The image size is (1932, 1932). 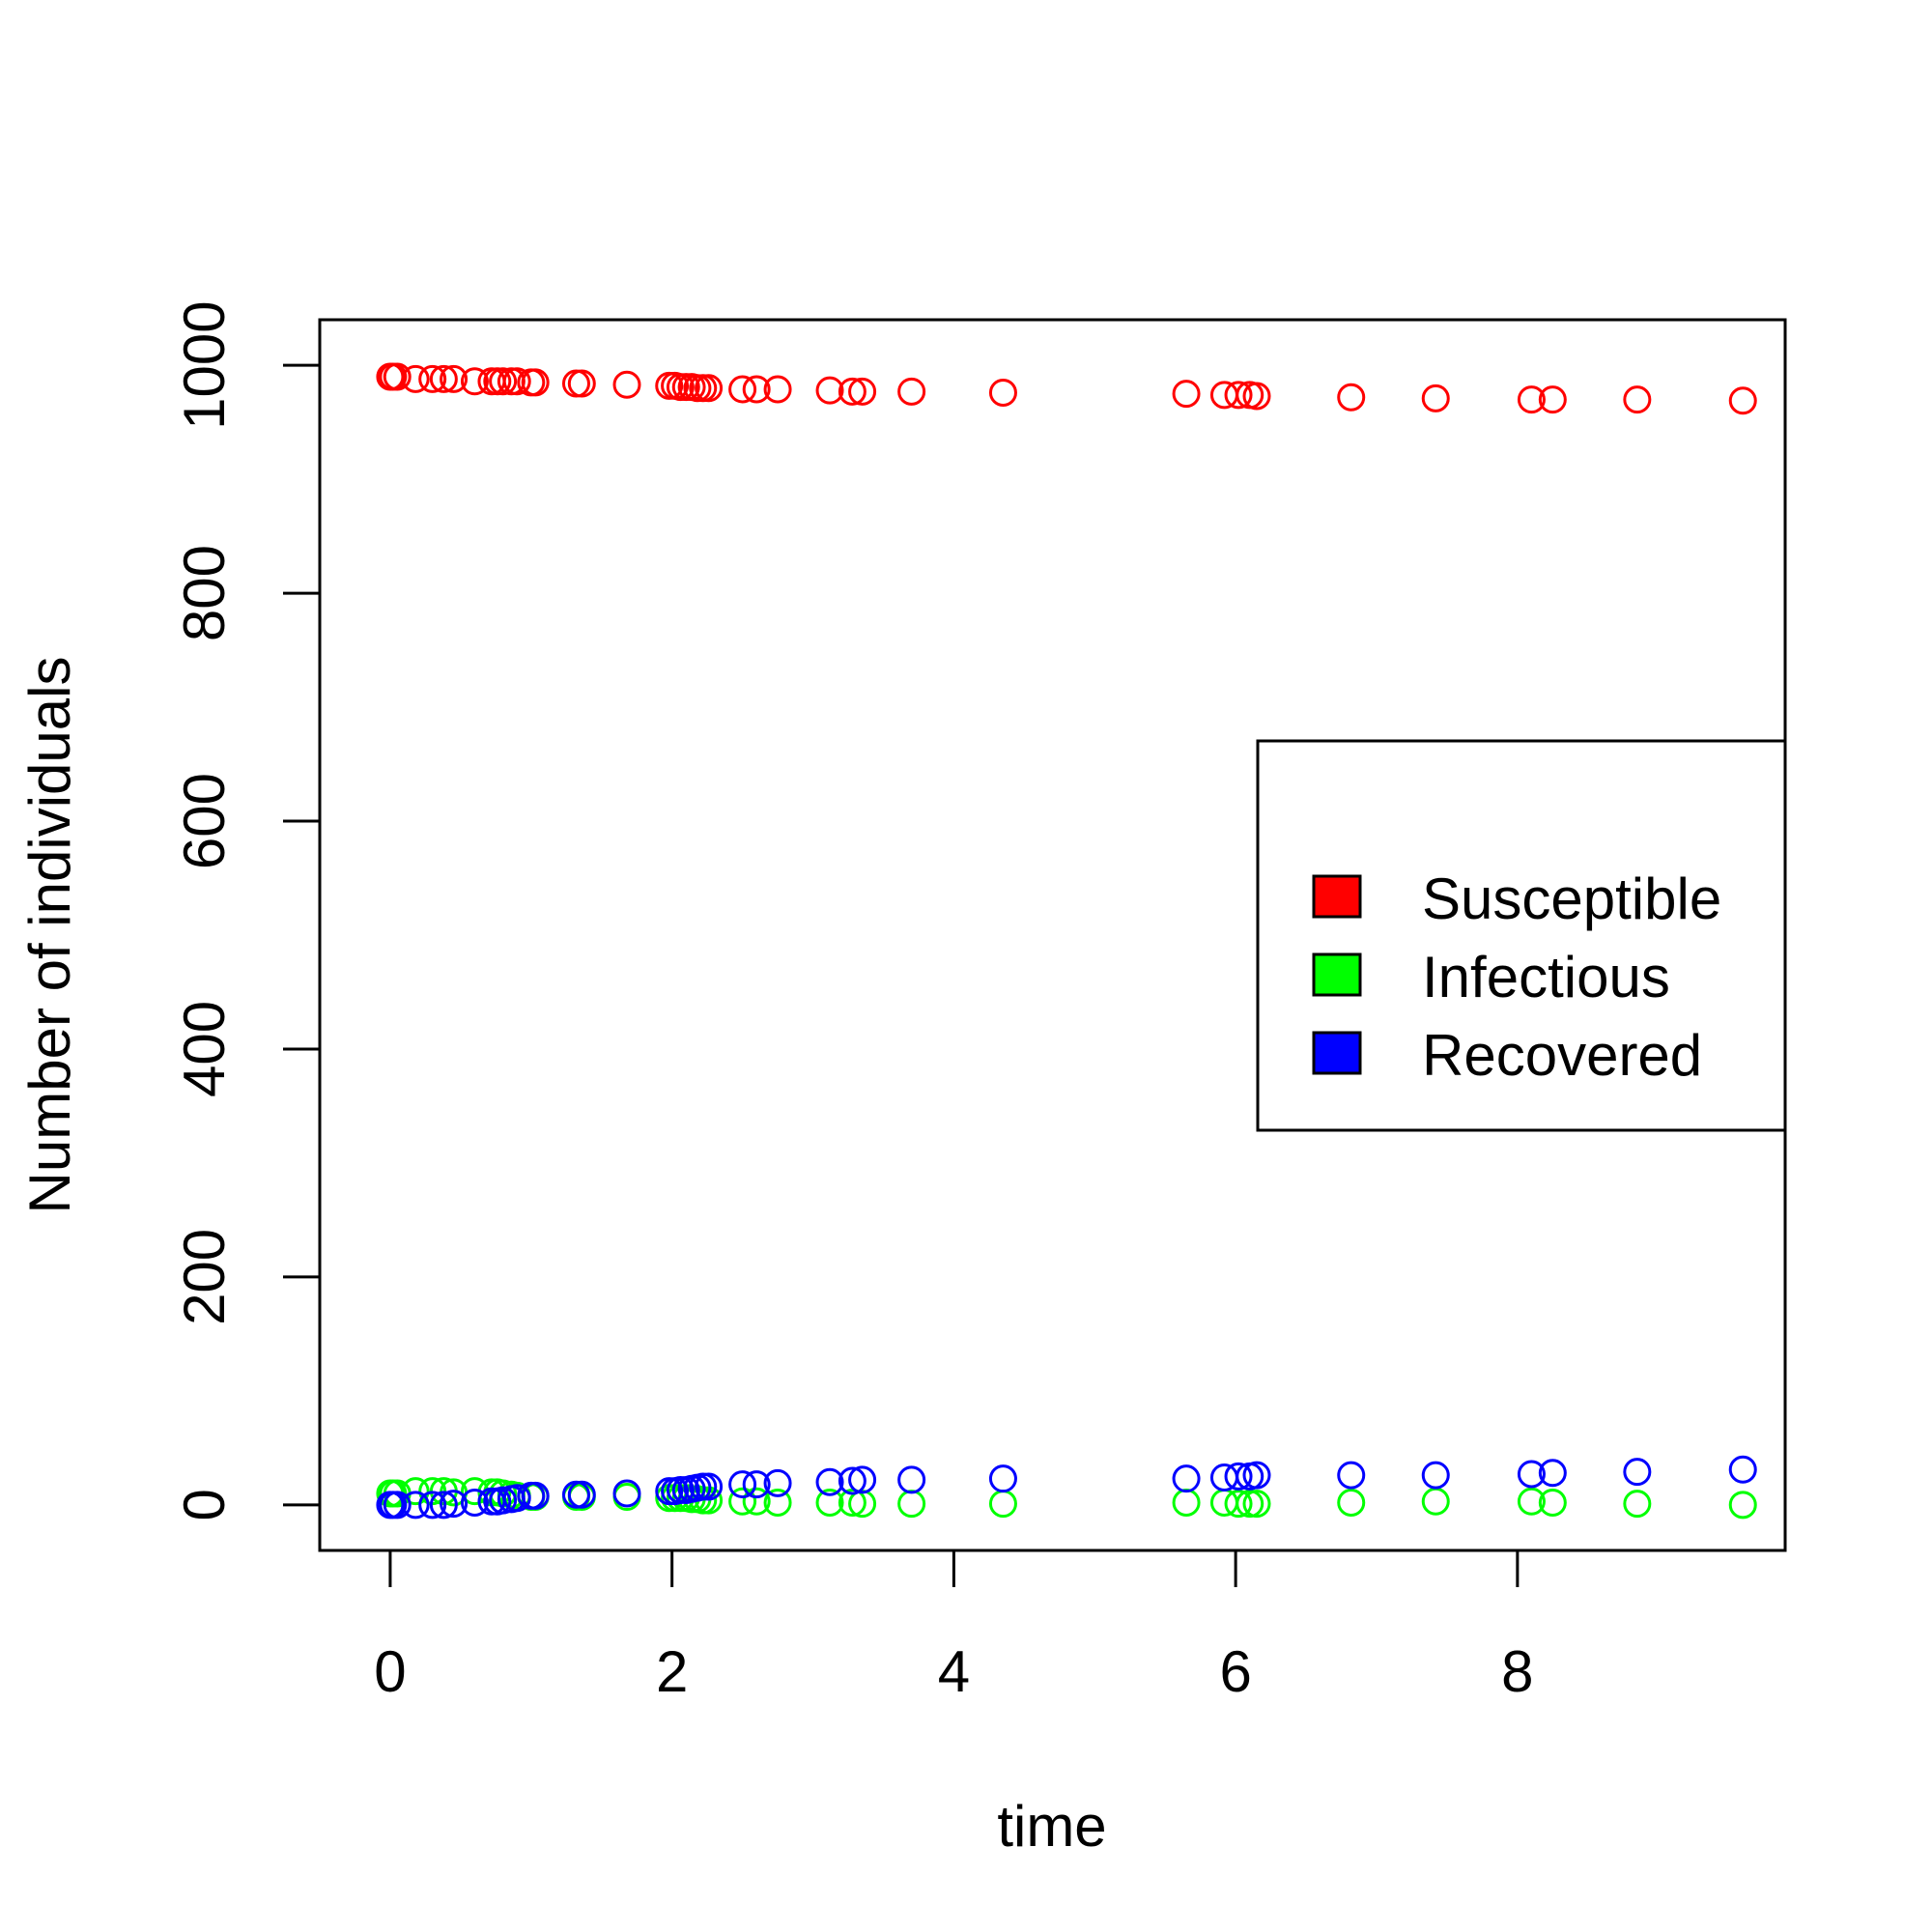 I want to click on legend-label-susceptible: Susceptible, so click(x=1571, y=899).